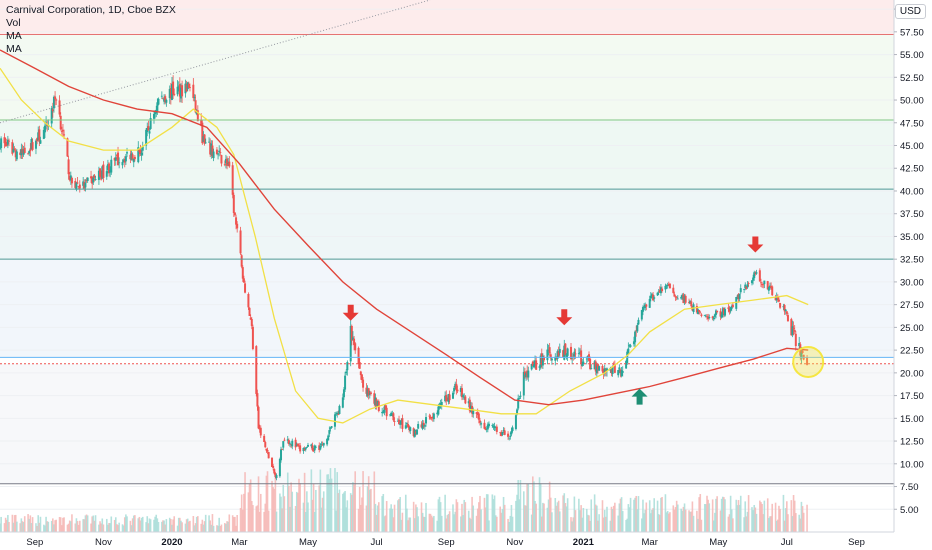 This screenshot has width=932, height=550. Describe the element at coordinates (14, 36) in the screenshot. I see `legend-ma-1: MA` at that location.